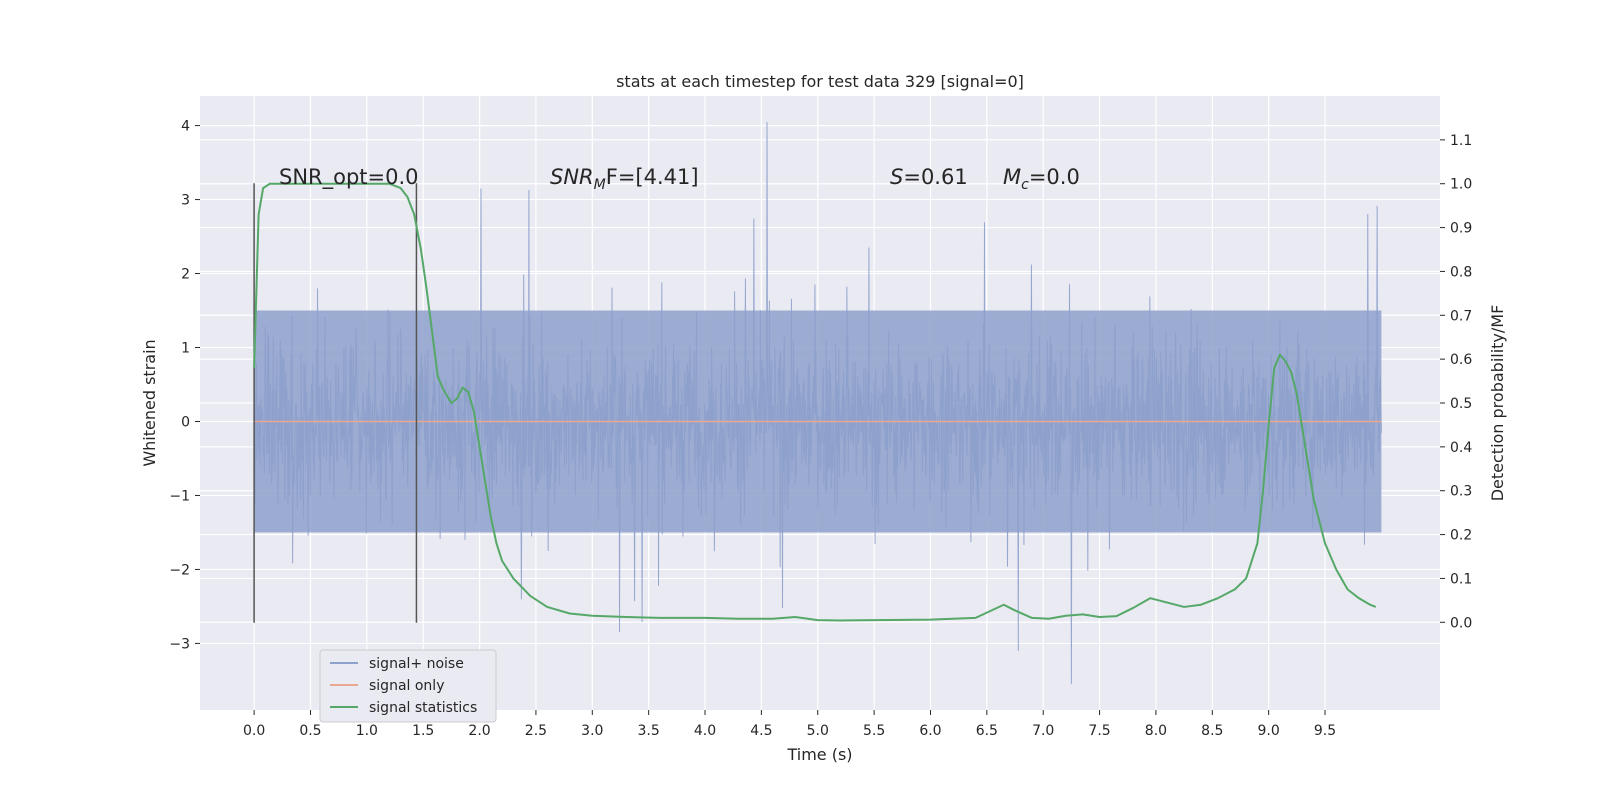  What do you see at coordinates (536, 731) in the screenshot?
I see `x-tick-label: 2.5` at bounding box center [536, 731].